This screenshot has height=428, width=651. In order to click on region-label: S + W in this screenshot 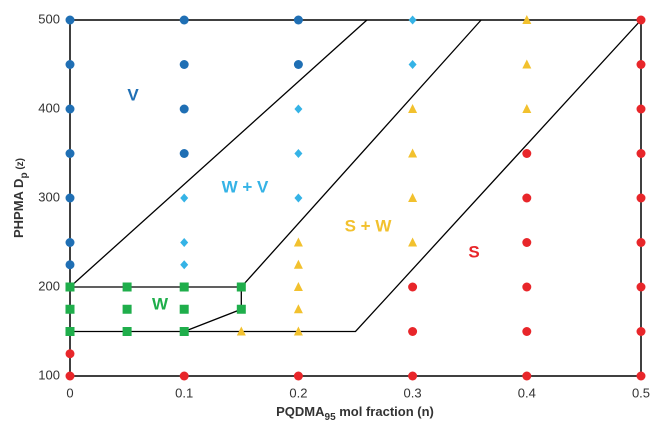, I will do `click(369, 225)`.